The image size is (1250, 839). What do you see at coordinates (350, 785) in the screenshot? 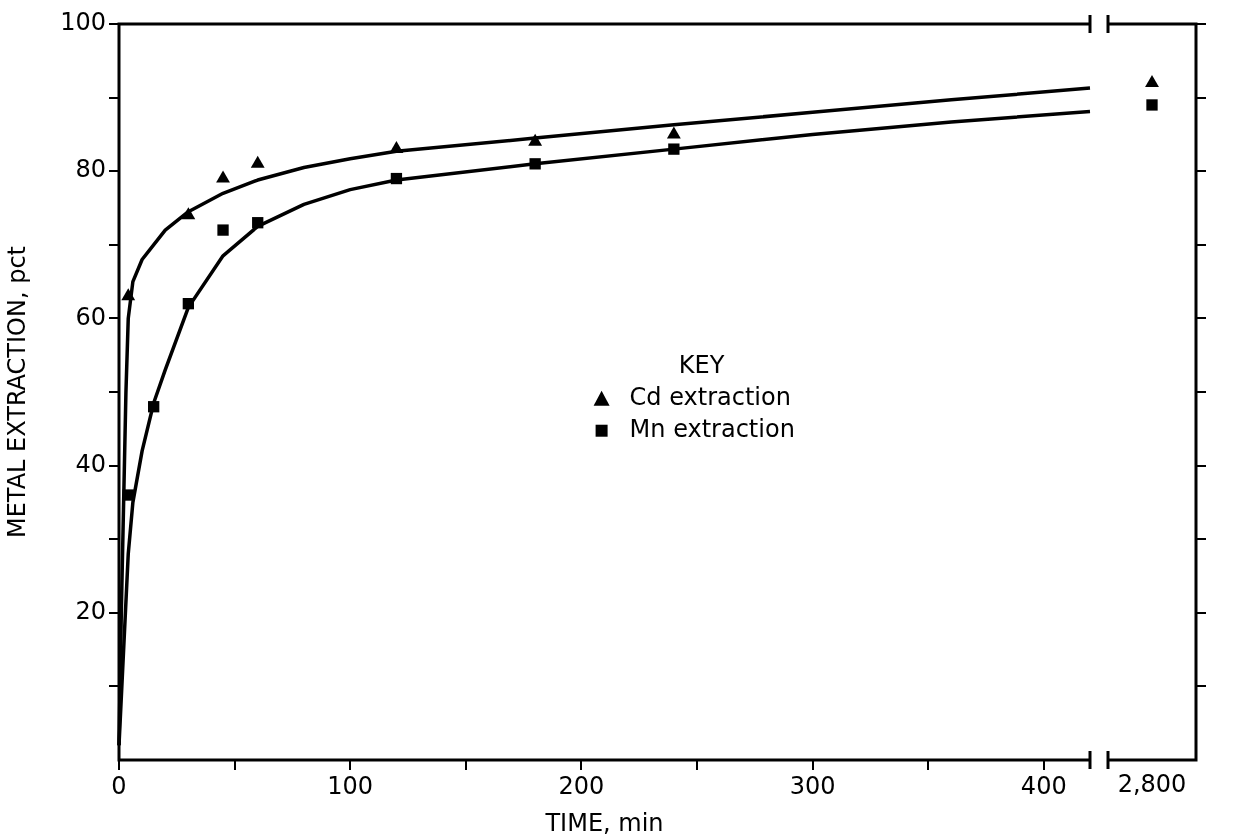
I see `x-tick-label: 100` at bounding box center [350, 785].